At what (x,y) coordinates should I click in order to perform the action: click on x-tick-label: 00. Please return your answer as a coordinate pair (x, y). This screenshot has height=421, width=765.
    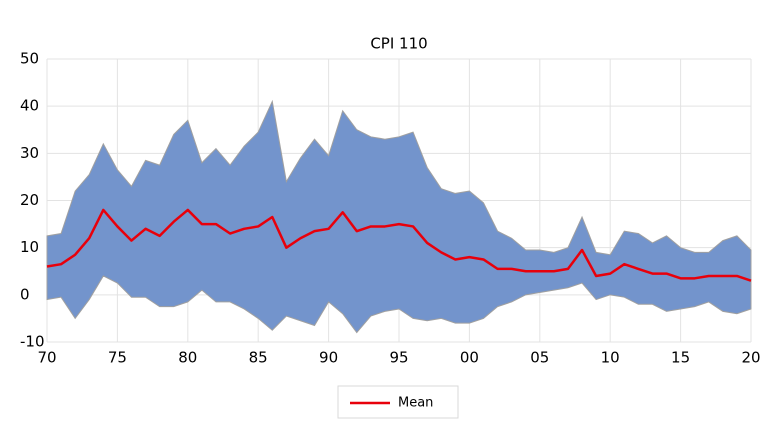
    Looking at the image, I should click on (469, 358).